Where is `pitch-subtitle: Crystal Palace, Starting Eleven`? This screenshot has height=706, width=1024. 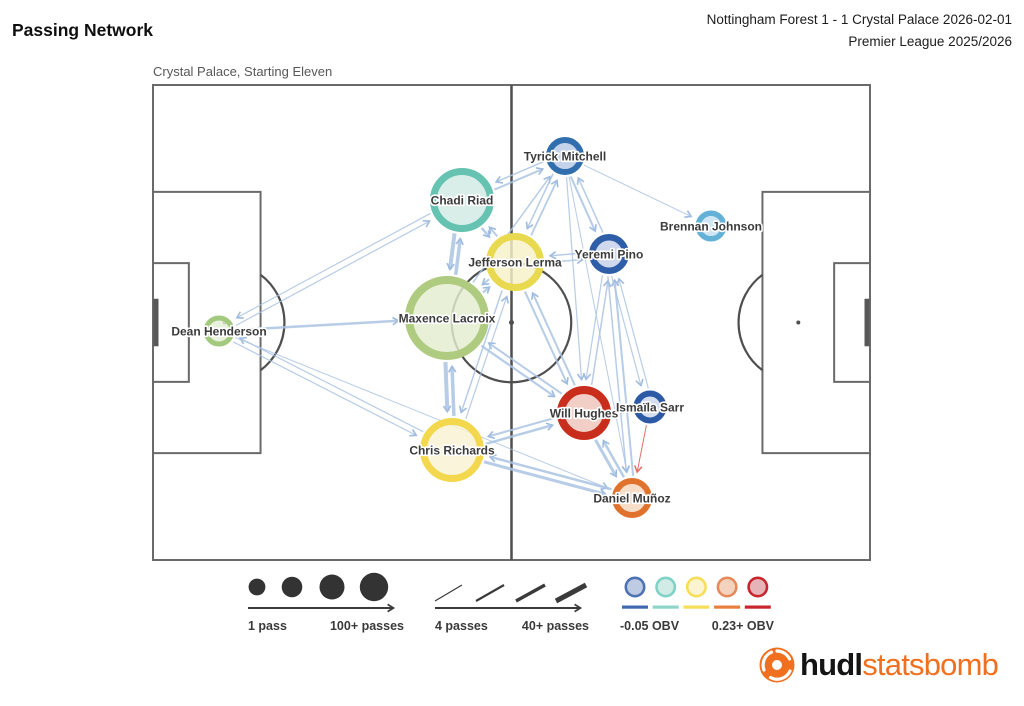 pitch-subtitle: Crystal Palace, Starting Eleven is located at coordinates (243, 71).